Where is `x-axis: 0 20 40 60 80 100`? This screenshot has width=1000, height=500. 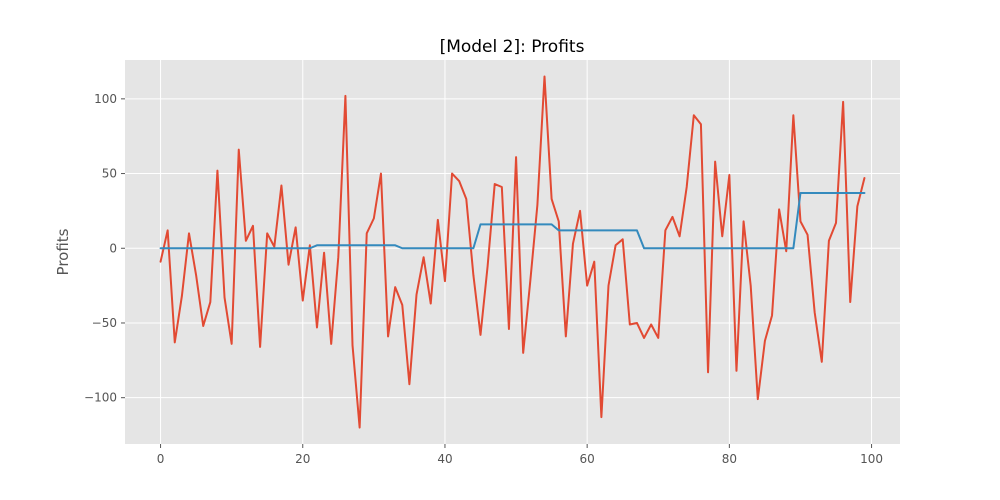 x-axis: 0 20 40 60 80 100 is located at coordinates (520, 455).